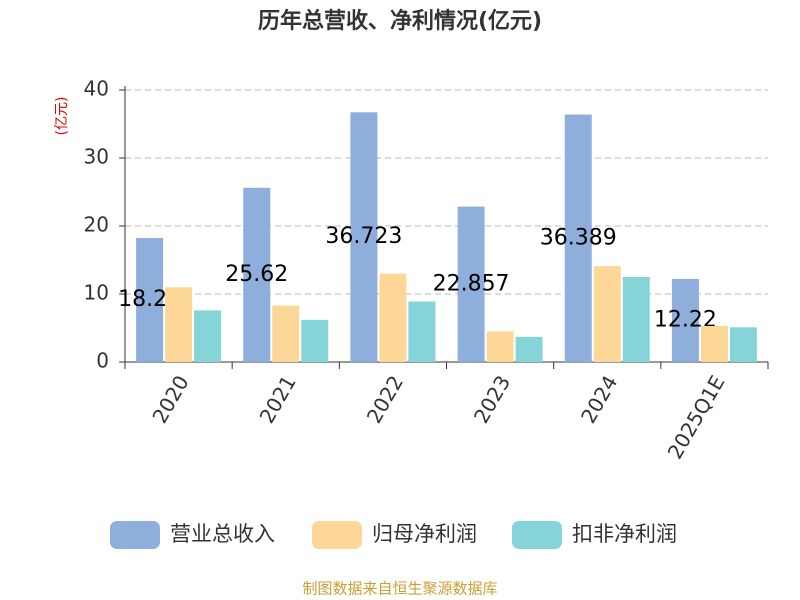 This screenshot has width=800, height=600. What do you see at coordinates (599, 399) in the screenshot?
I see `x-tick-label: 2024` at bounding box center [599, 399].